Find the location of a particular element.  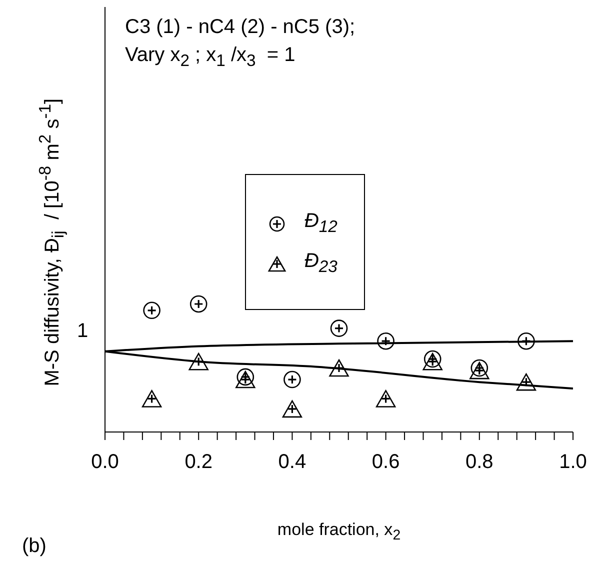

x-tick-label: 0.6 is located at coordinates (386, 462).